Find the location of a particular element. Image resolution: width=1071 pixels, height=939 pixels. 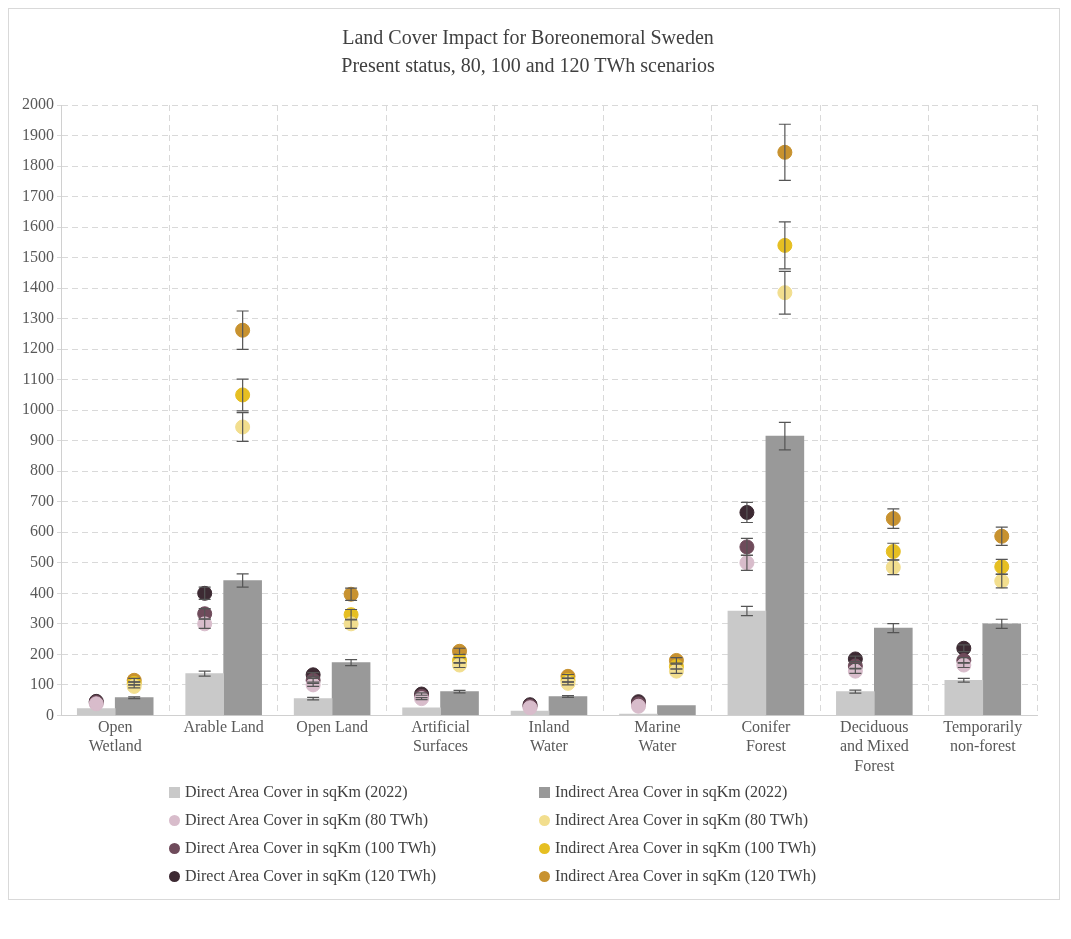

y-tick-label: 0 is located at coordinates (50, 714).